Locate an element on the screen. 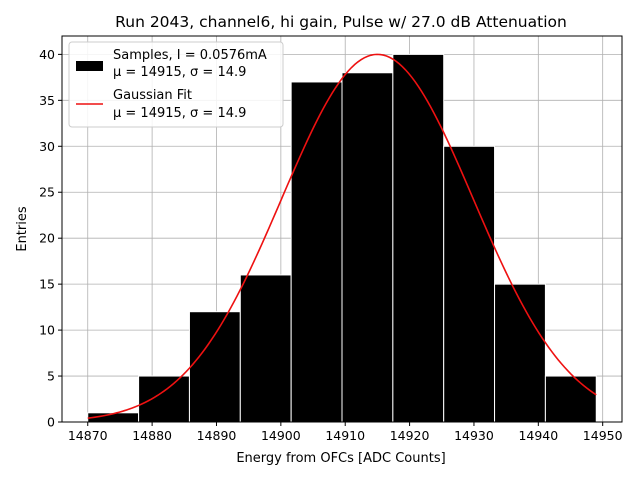  y-tick-label: 20 is located at coordinates (47, 238).